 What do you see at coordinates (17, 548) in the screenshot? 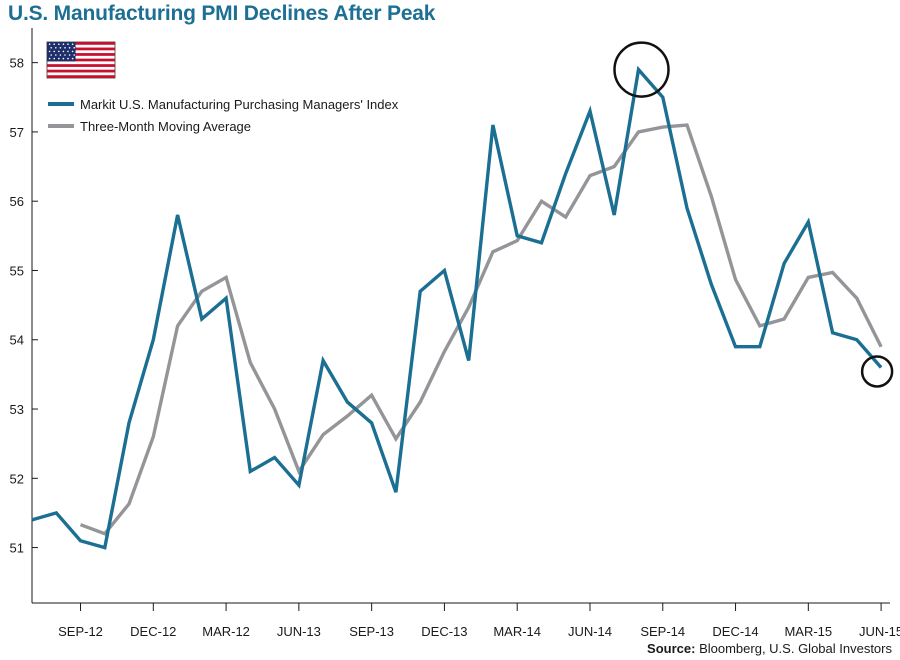
I see `y-tick-label: 51` at bounding box center [17, 548].